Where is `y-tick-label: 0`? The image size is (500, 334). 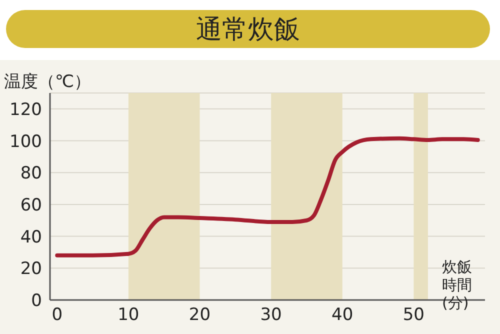
y-tick-label: 0 is located at coordinates (36, 301).